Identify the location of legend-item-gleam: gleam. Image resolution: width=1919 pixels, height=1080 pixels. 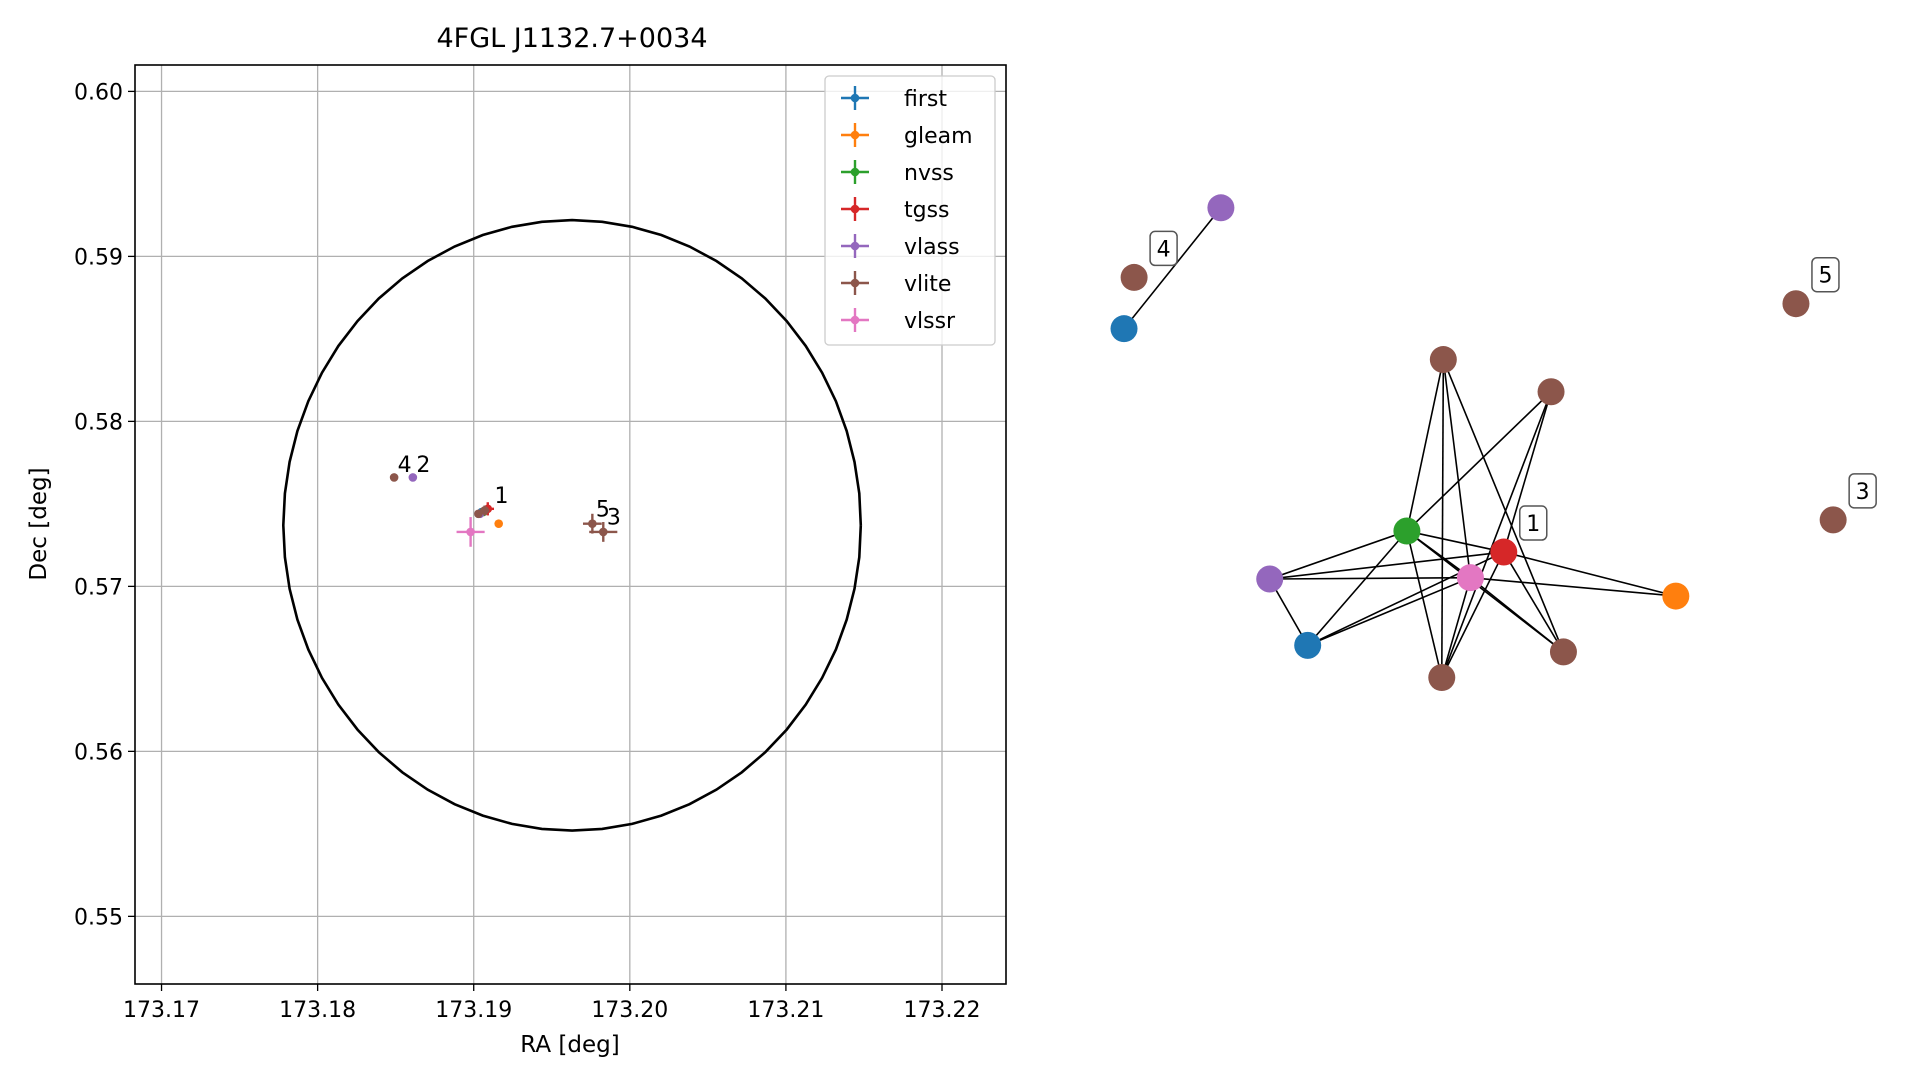
(907, 136).